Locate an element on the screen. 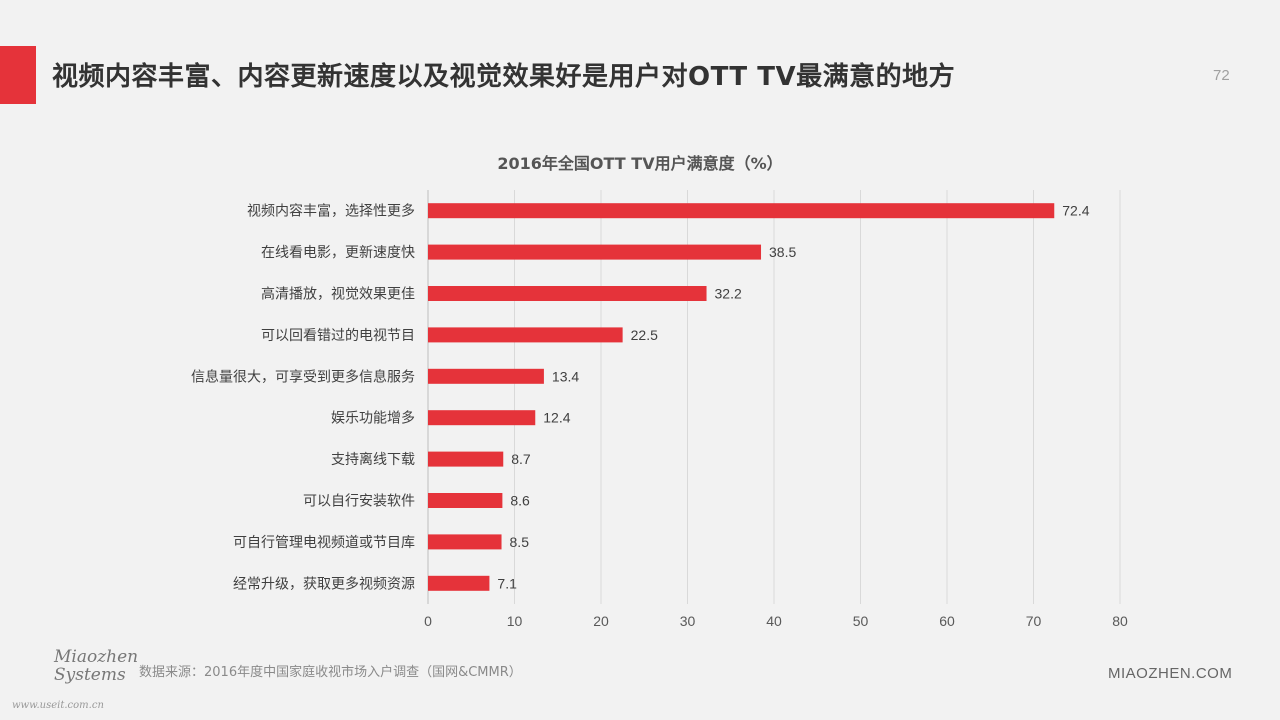  x-tick-label: 0 is located at coordinates (428, 621).